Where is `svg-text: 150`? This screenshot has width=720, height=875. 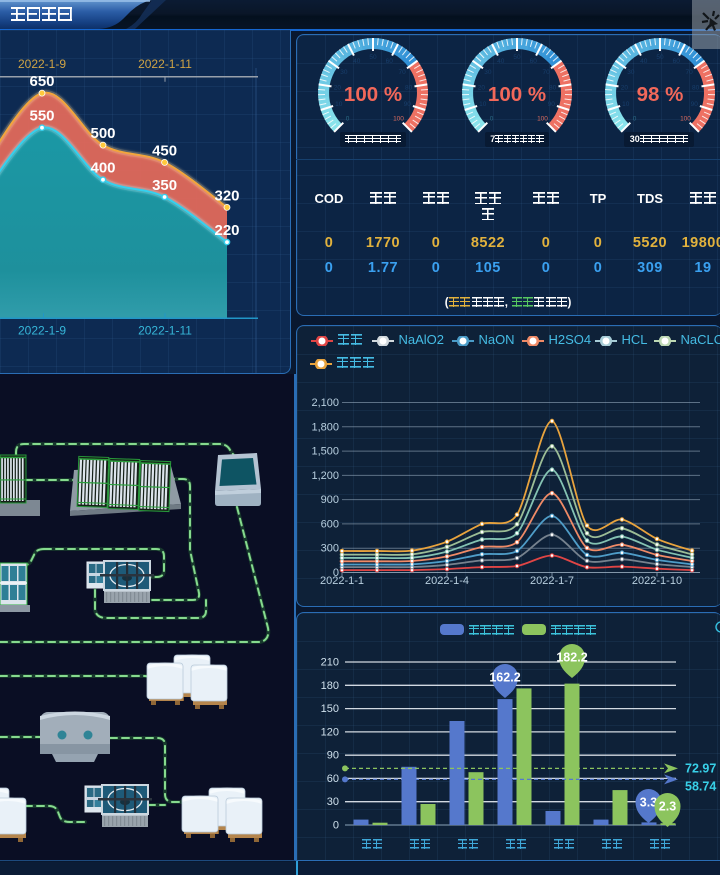
svg-text: 150 is located at coordinates (330, 709).